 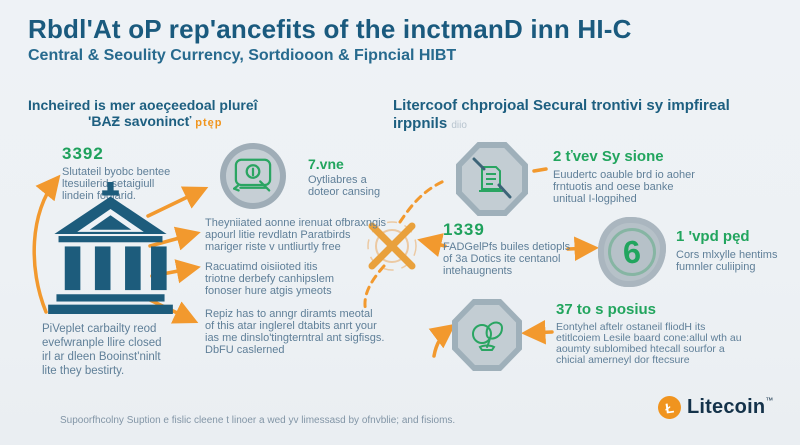 I want to click on leaf-icon, so click(x=487, y=336).